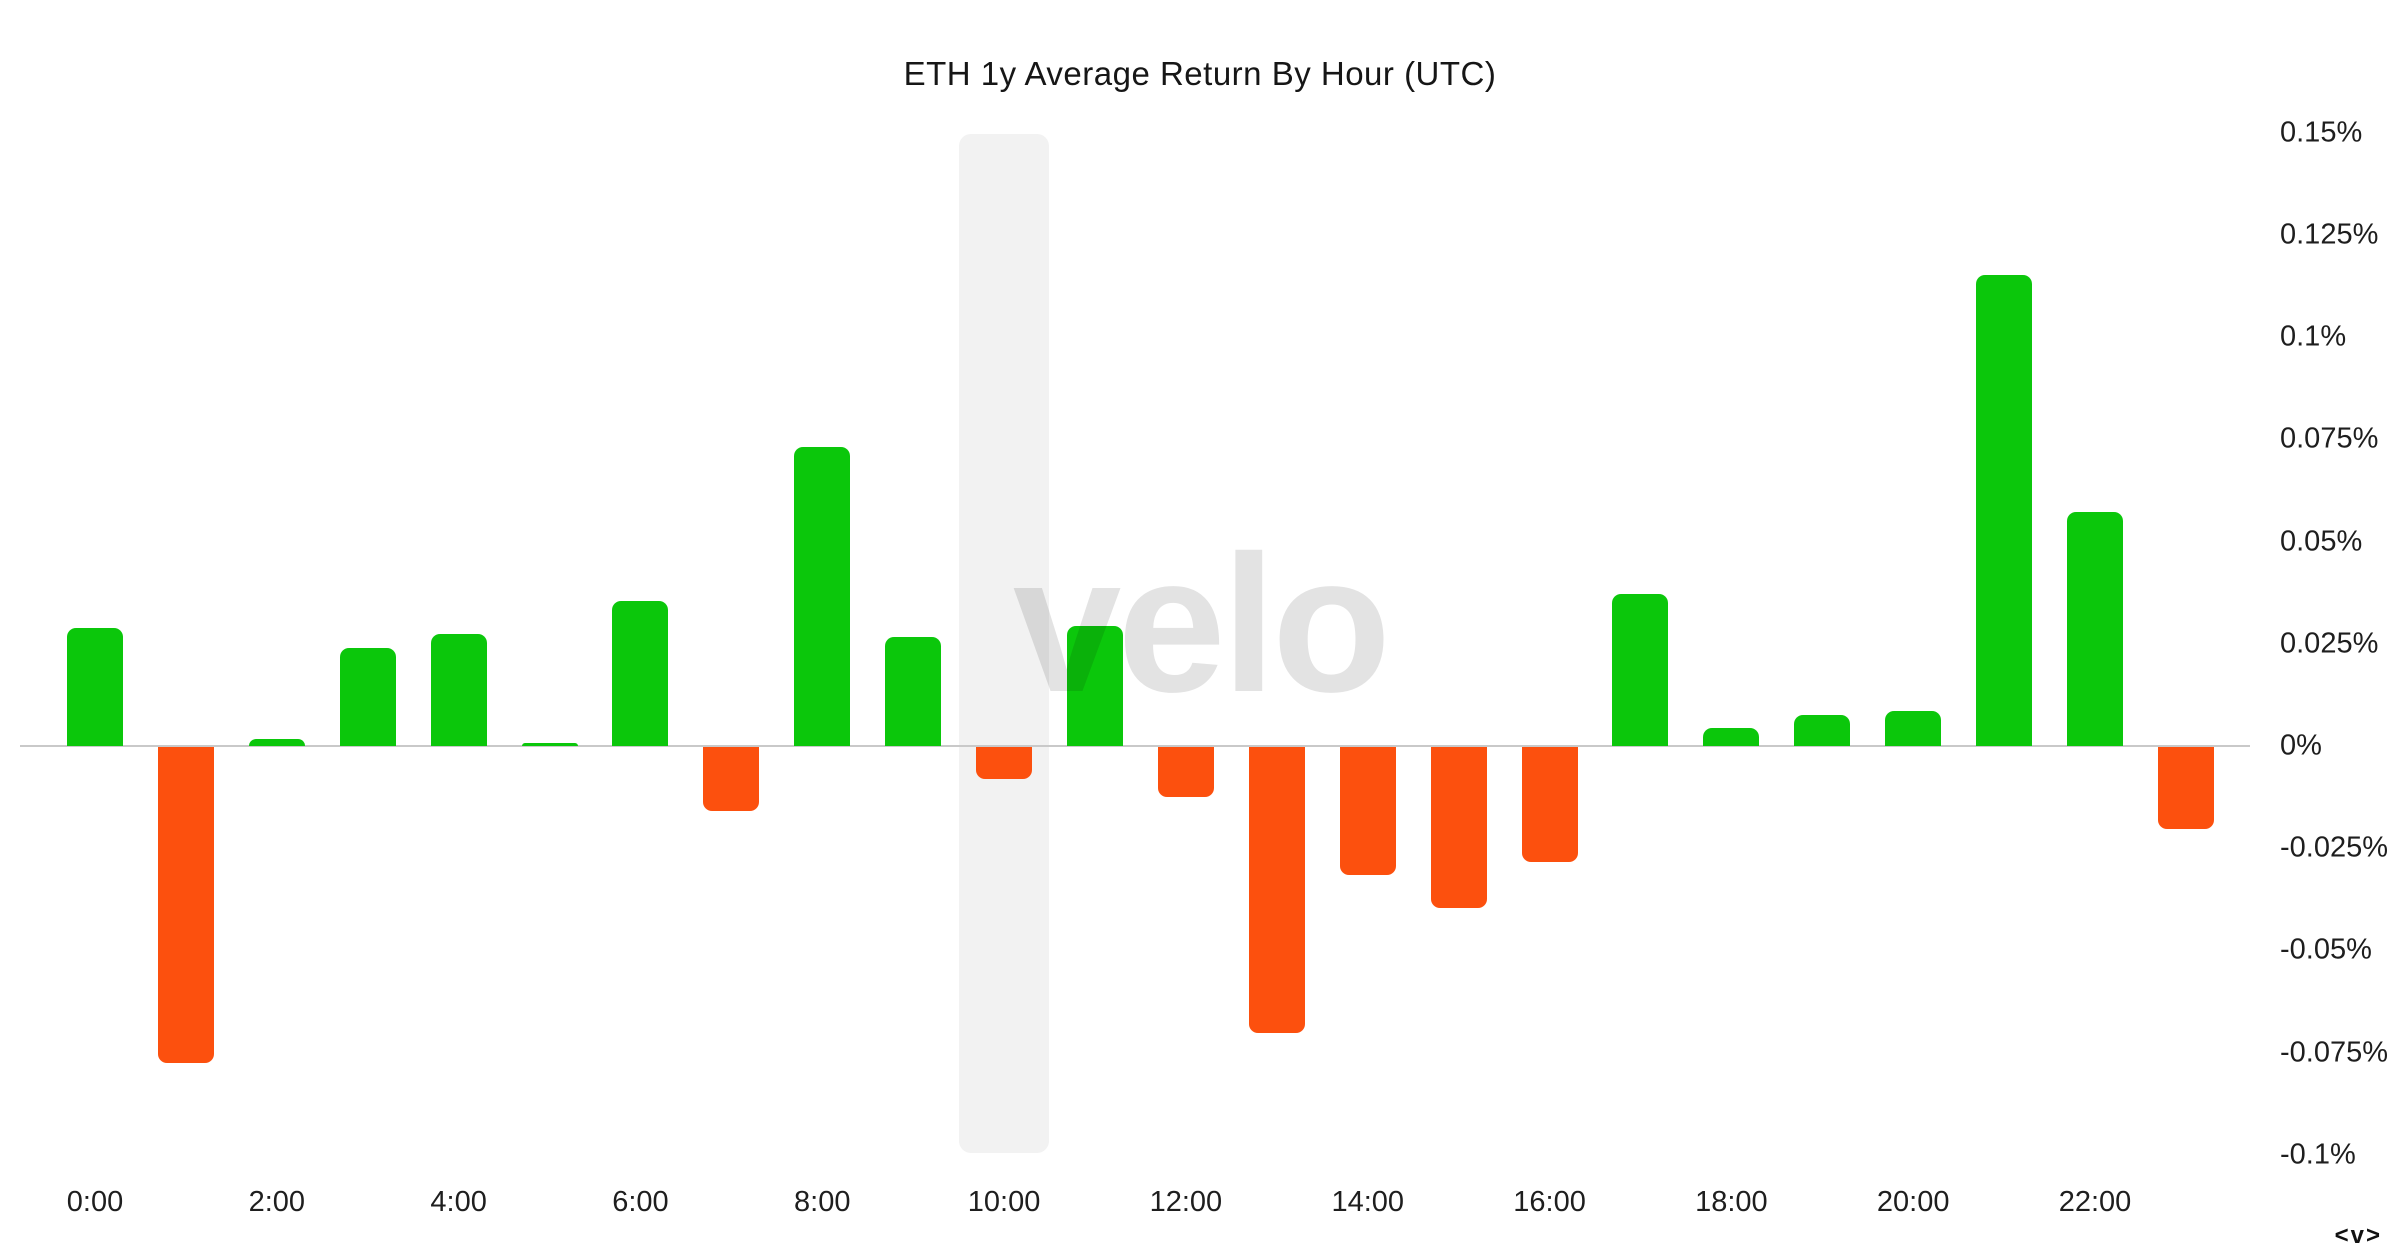 This screenshot has width=2400, height=1256. What do you see at coordinates (2329, 234) in the screenshot?
I see `y-tick-label-0.125: 0.125%` at bounding box center [2329, 234].